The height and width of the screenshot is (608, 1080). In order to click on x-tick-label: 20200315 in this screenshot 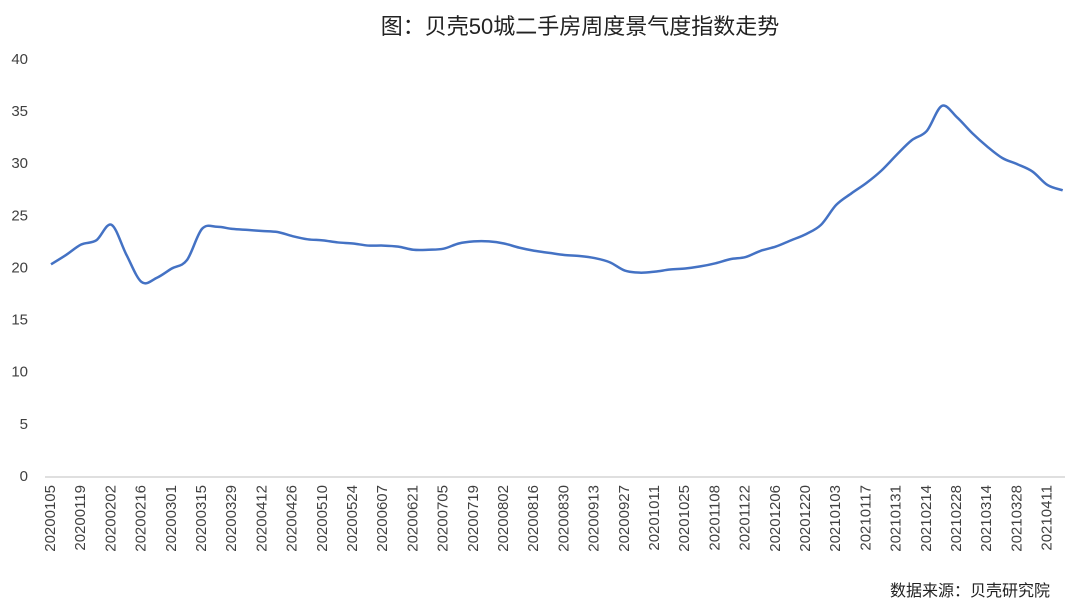, I will do `click(201, 518)`.